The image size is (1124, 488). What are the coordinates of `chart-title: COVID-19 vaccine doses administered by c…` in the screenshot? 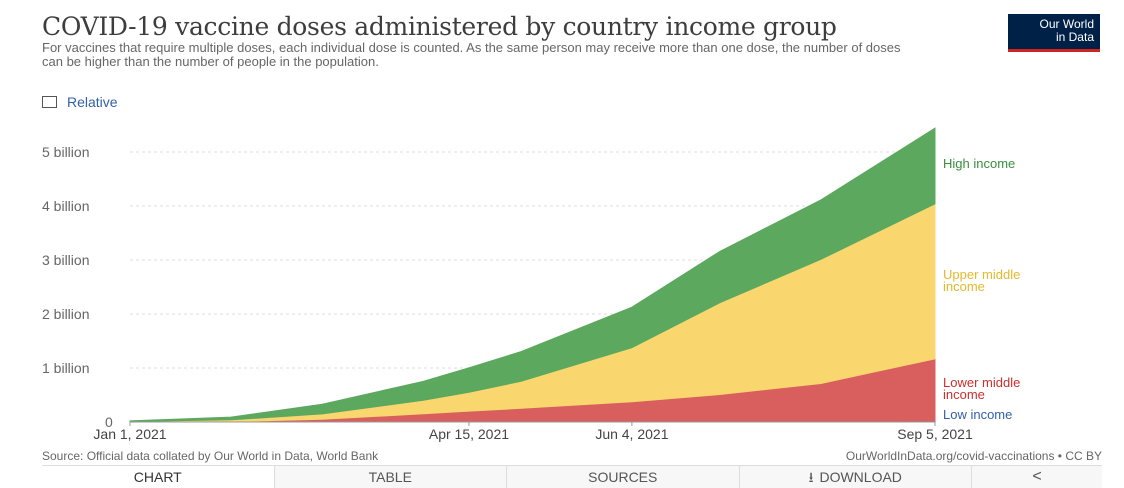 It's located at (439, 26).